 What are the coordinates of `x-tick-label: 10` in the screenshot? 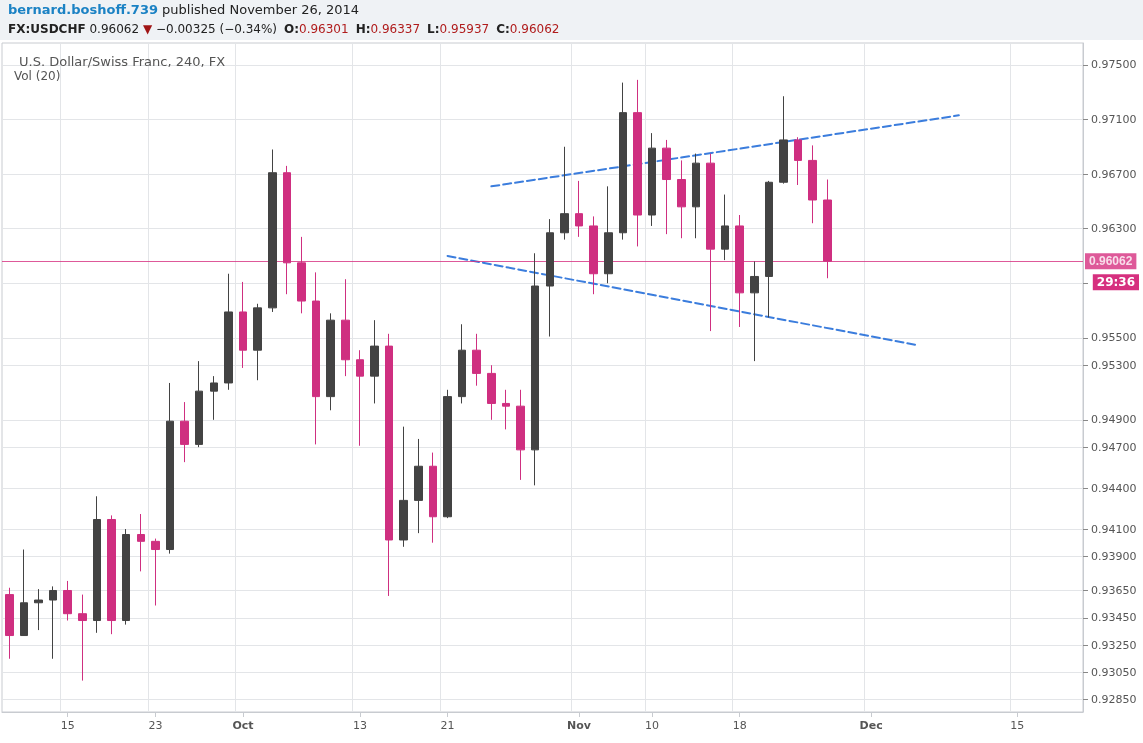 It's located at (652, 725).